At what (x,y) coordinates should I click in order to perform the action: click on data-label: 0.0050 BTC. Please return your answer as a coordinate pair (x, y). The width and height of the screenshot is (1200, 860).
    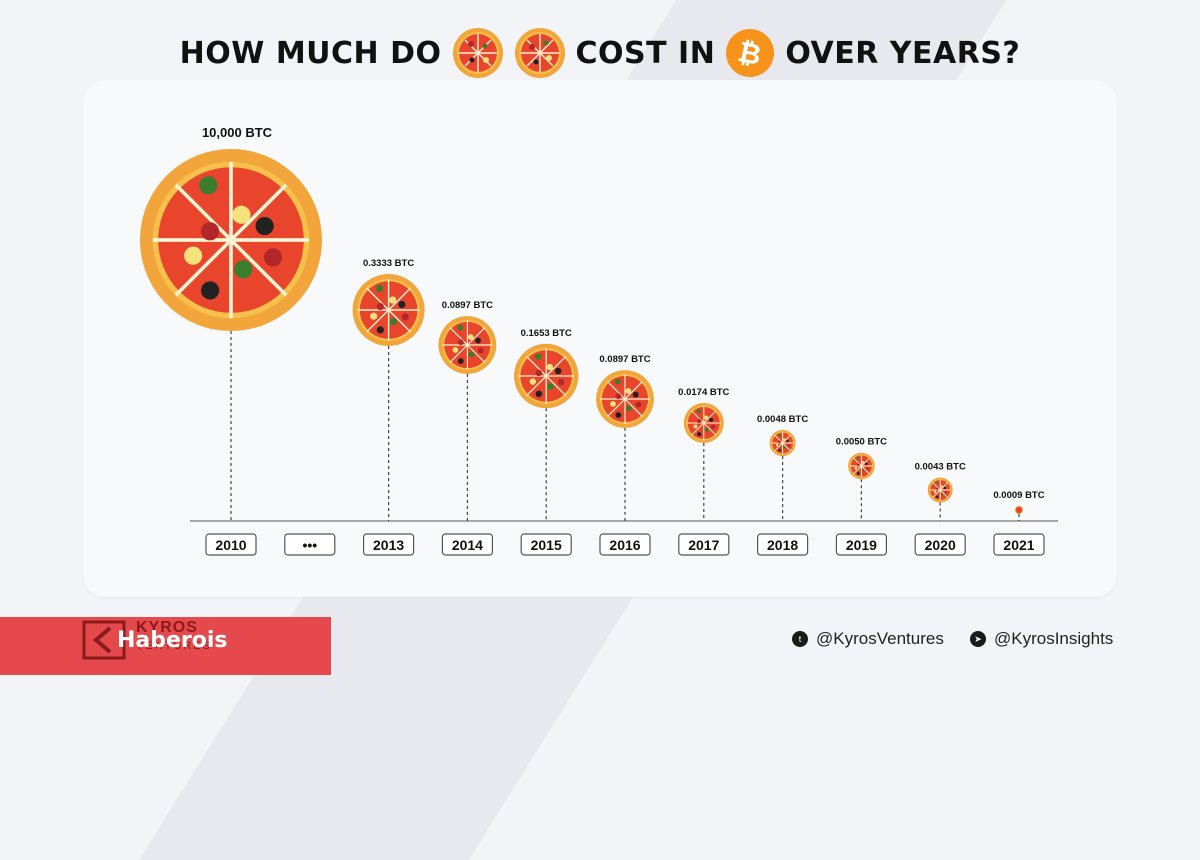
    Looking at the image, I should click on (861, 442).